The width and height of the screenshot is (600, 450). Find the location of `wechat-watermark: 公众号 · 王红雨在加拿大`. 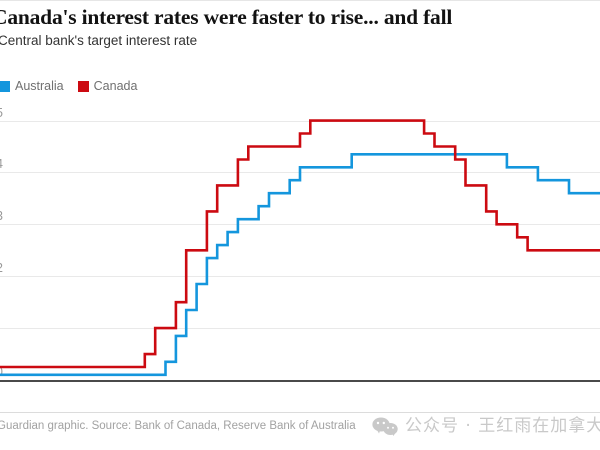

wechat-watermark: 公众号 · 王红雨在加拿大 is located at coordinates (486, 426).